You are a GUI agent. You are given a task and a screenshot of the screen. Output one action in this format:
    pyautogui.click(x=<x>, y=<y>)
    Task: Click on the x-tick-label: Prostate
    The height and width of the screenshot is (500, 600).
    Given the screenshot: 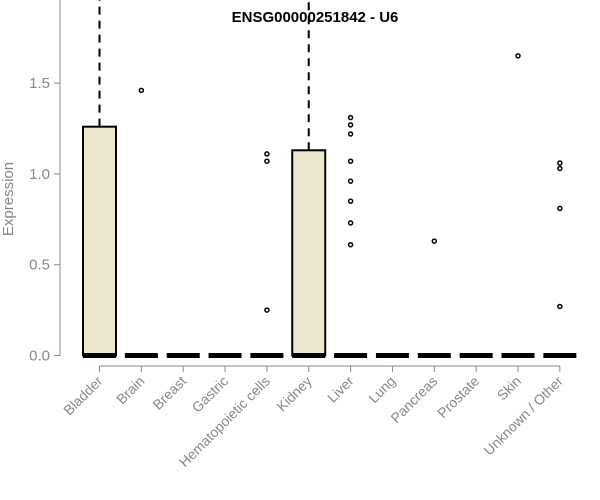 What is the action you would take?
    pyautogui.click(x=458, y=397)
    